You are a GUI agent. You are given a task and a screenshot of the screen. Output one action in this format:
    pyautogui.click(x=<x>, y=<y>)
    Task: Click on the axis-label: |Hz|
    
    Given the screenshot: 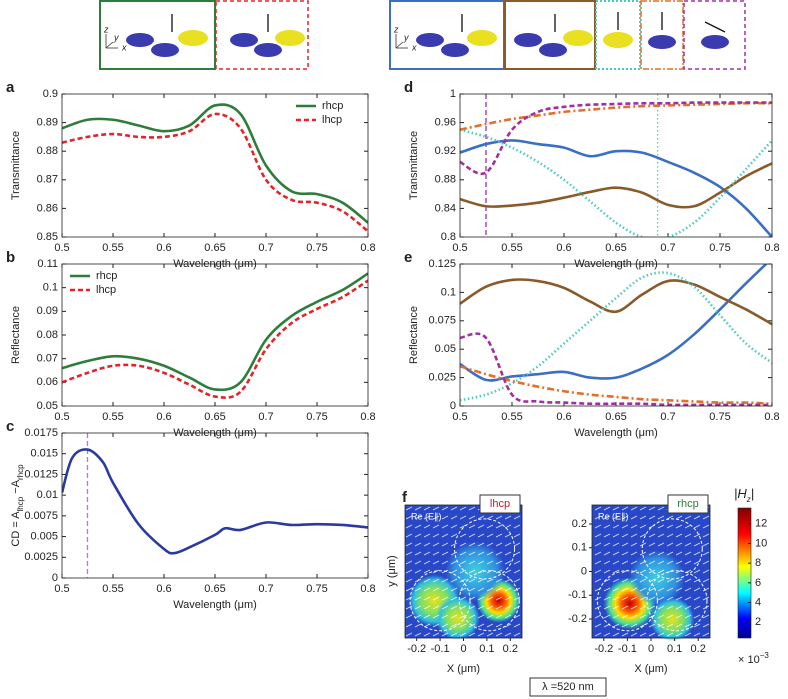 What is the action you would take?
    pyautogui.click(x=744, y=494)
    